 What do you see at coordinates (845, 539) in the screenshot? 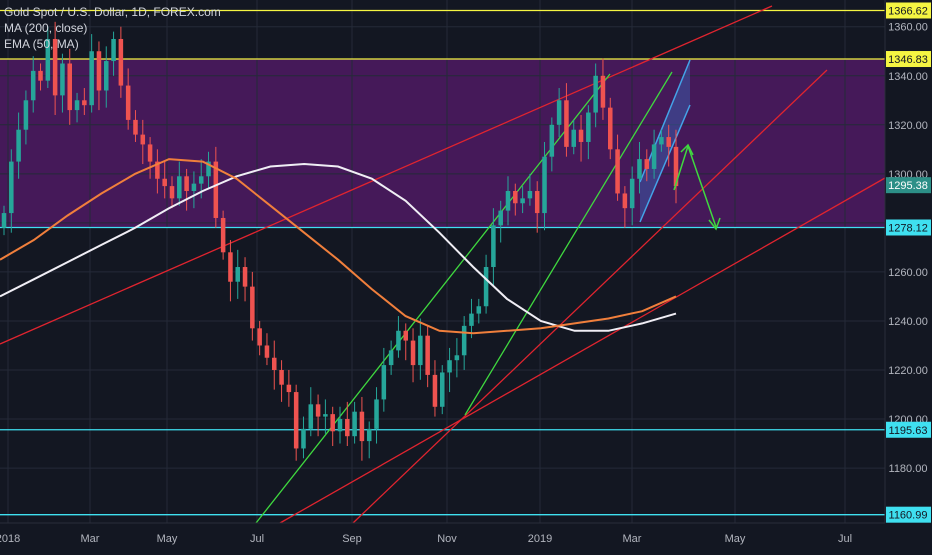
I see `x-tick-label: Jul` at bounding box center [845, 539].